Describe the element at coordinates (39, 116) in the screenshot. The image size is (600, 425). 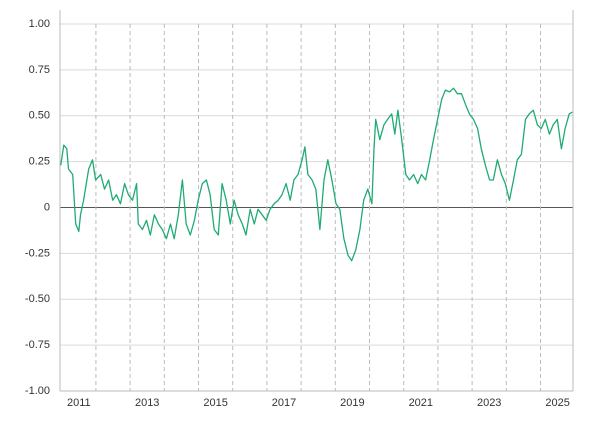
I see `y-tick-label: 0.50` at that location.